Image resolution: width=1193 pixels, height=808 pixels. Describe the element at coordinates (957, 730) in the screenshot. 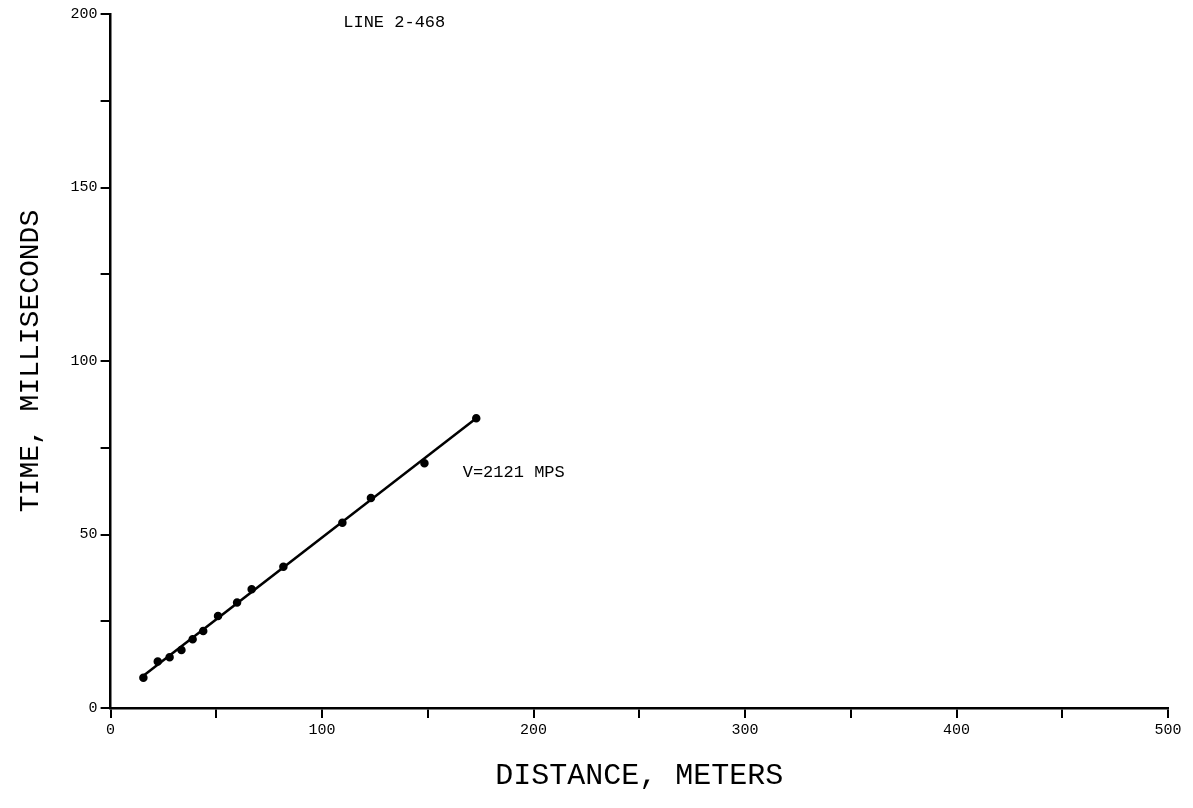

I see `x-tick-label: 400` at that location.